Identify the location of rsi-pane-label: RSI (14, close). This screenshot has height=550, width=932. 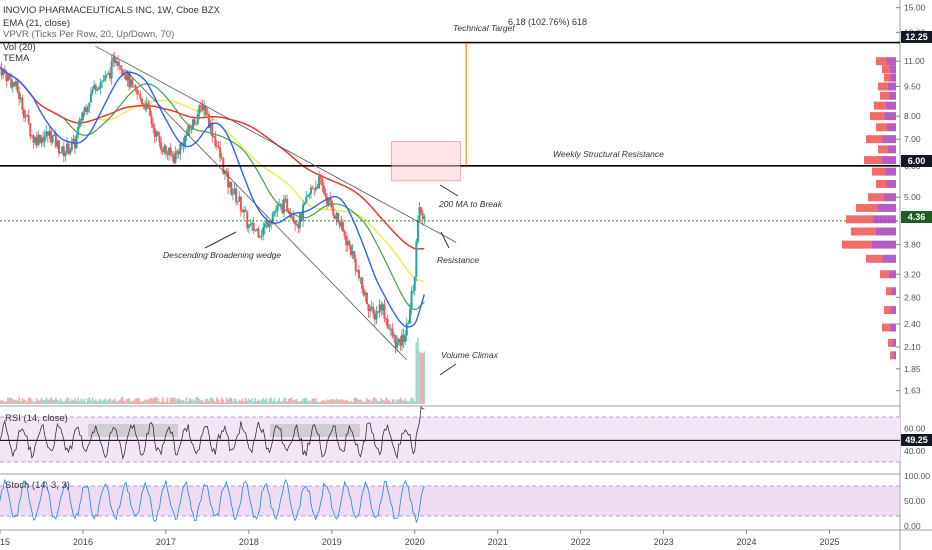
(36, 418).